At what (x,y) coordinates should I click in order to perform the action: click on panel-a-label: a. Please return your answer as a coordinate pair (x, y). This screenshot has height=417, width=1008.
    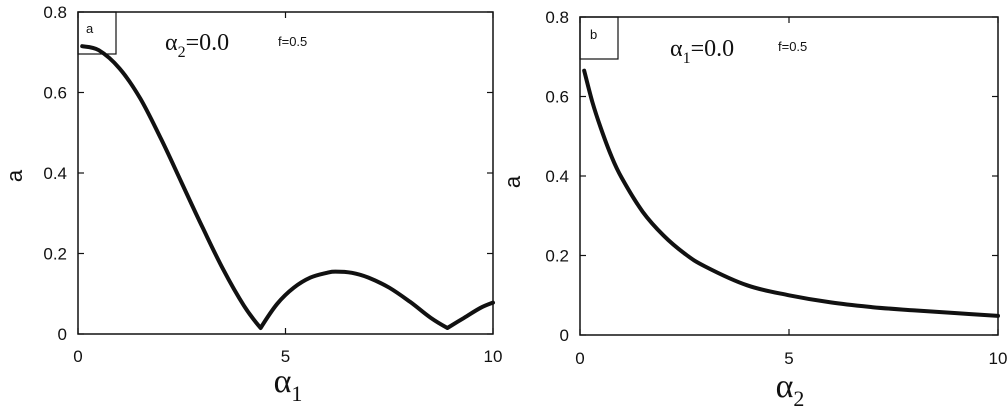
    Looking at the image, I should click on (90, 28).